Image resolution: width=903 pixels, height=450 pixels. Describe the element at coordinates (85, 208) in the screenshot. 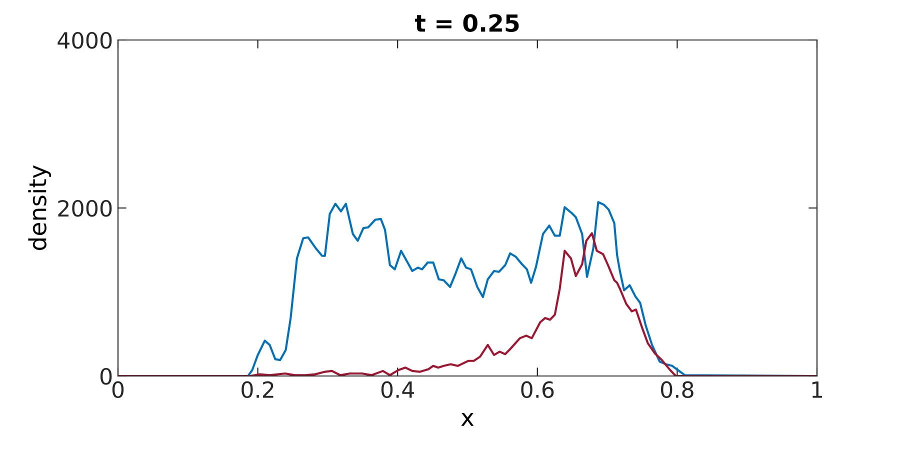

I see `y-tick-label: 2000` at that location.